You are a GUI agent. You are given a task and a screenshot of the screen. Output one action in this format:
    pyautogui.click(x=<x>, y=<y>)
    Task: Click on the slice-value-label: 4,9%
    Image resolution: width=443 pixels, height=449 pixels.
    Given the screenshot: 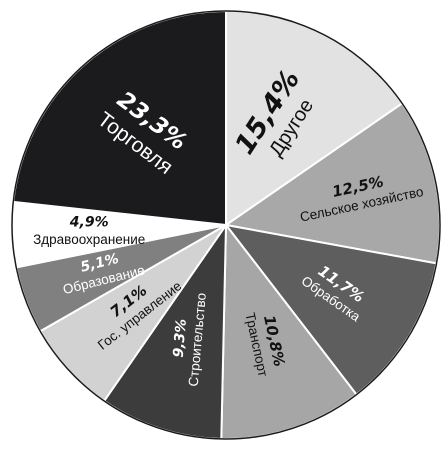 What is the action you would take?
    pyautogui.click(x=89, y=222)
    